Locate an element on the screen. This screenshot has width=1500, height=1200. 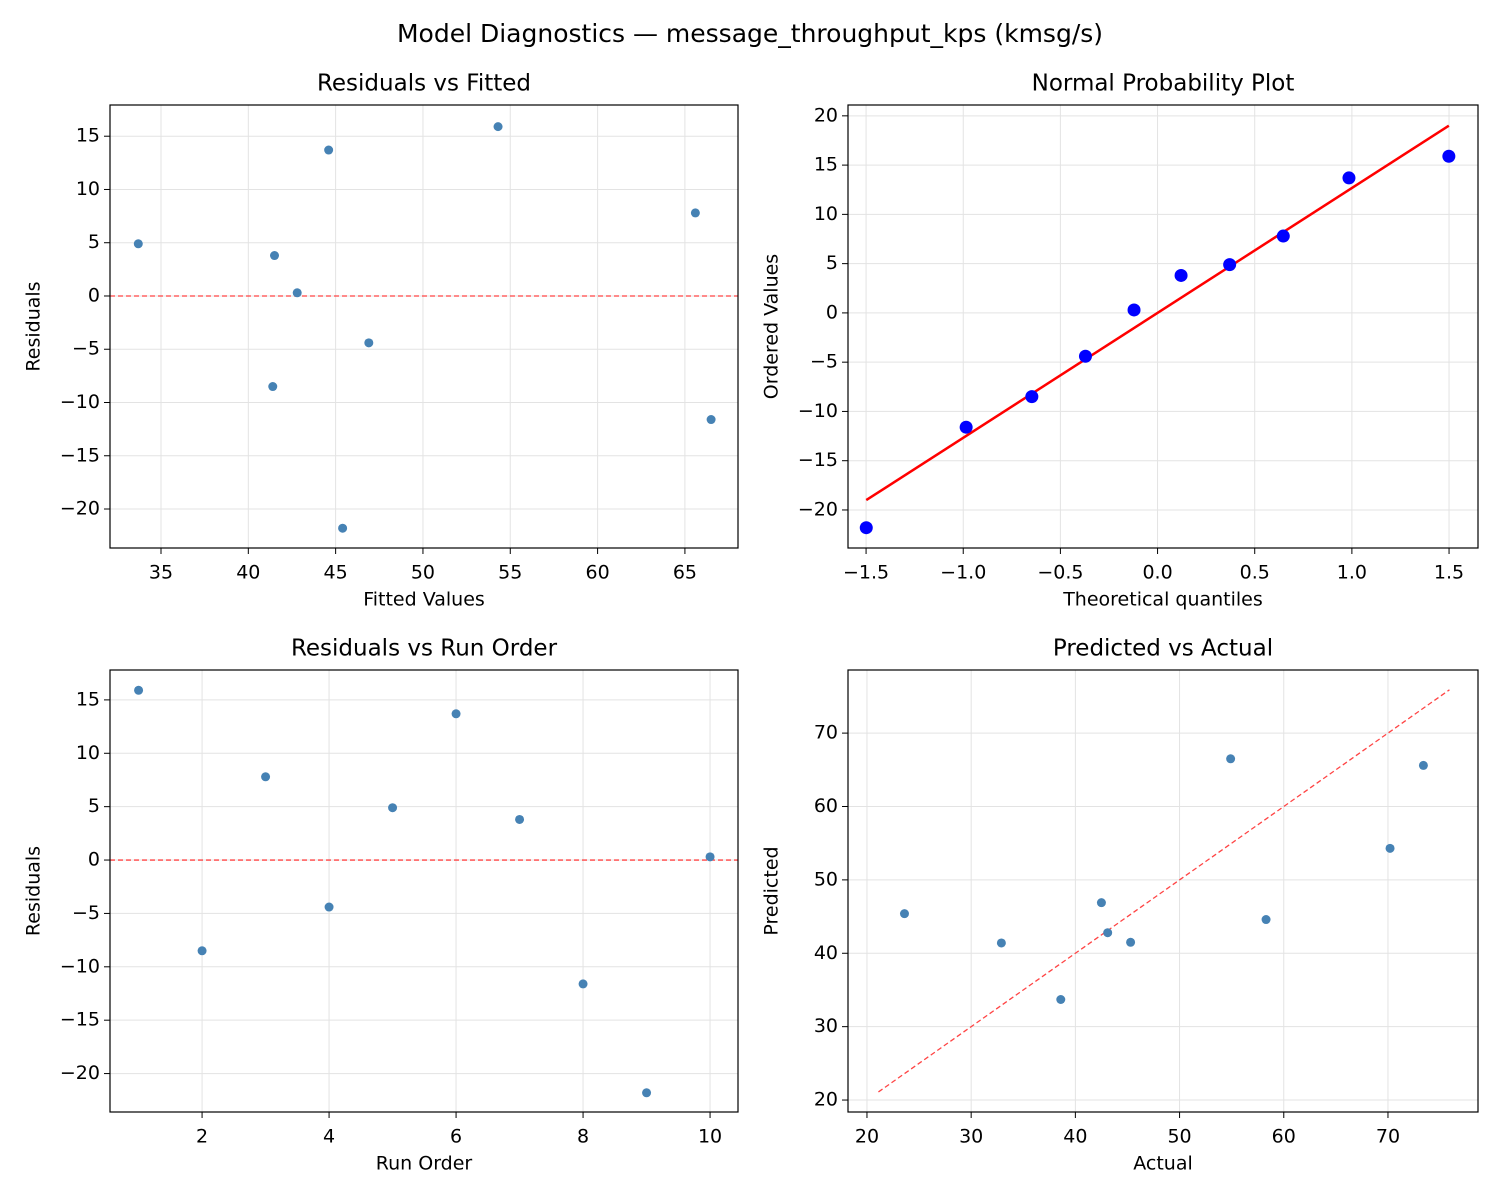
axes-title: Normal Probability Plot is located at coordinates (1163, 84).